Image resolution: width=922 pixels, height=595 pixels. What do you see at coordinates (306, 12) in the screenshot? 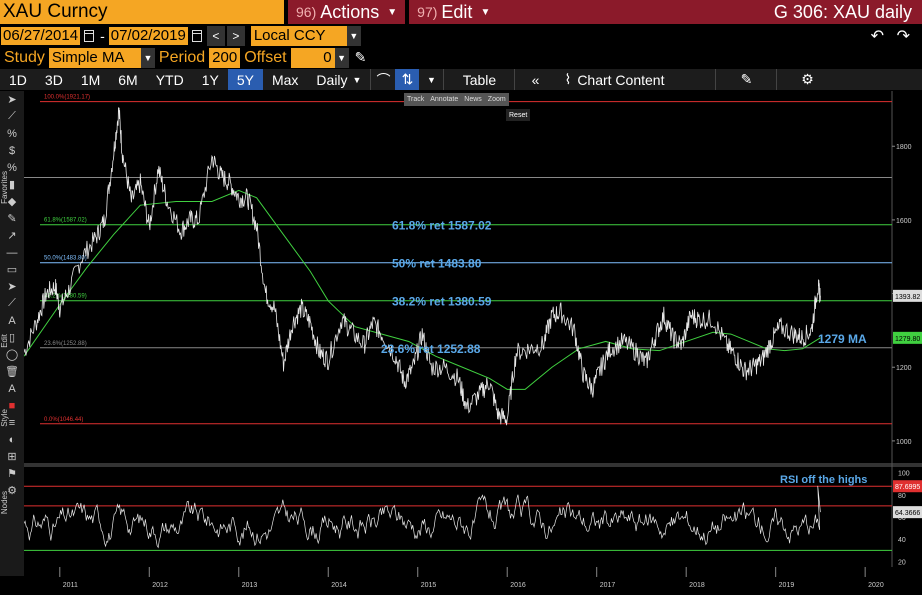
I see `actions-number: 96)` at bounding box center [306, 12].